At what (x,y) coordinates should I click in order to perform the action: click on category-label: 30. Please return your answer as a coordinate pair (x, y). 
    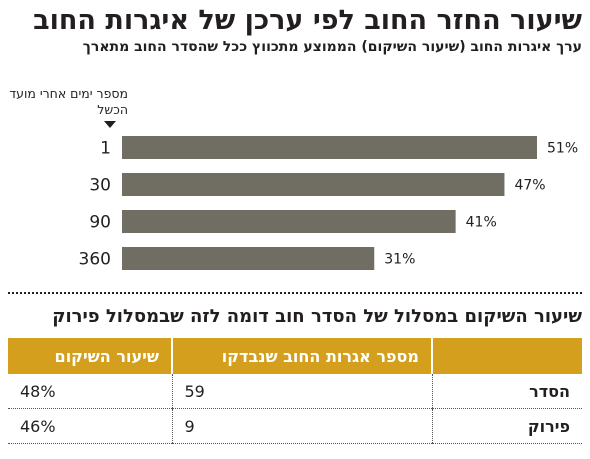
    Looking at the image, I should click on (100, 186).